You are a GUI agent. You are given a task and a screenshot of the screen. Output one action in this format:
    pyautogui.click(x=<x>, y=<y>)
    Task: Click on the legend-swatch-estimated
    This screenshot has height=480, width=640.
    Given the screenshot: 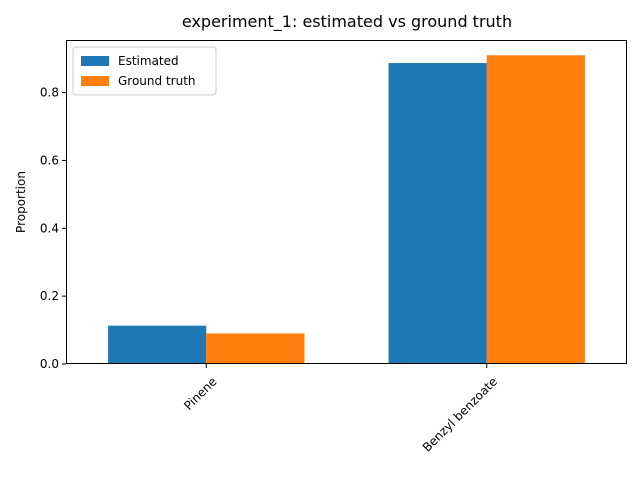 What is the action you would take?
    pyautogui.click(x=95, y=61)
    